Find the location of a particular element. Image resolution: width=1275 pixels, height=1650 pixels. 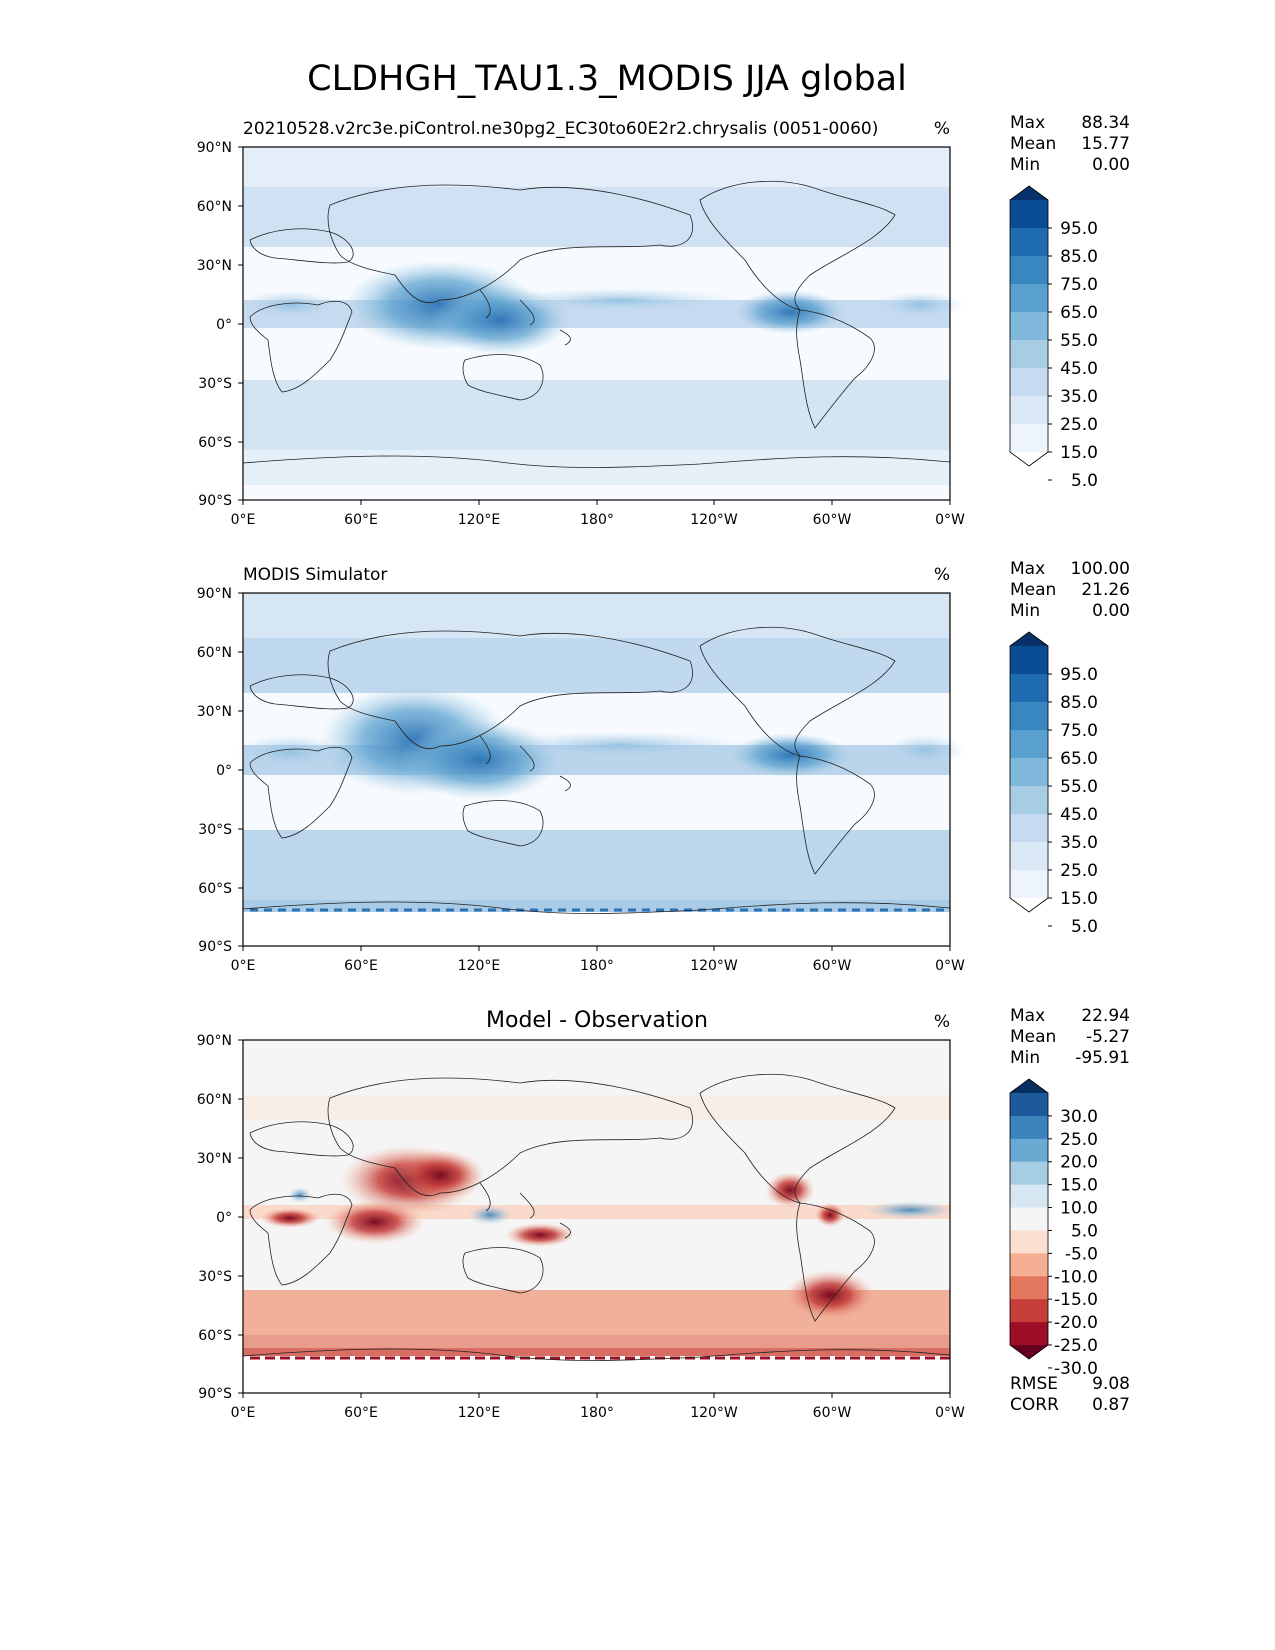

colorbar-test: 95.0 85.0 75.0 65.0 55.0 45.0 35.0 25.0 15.0 5.0 is located at coordinates (1053, 338).